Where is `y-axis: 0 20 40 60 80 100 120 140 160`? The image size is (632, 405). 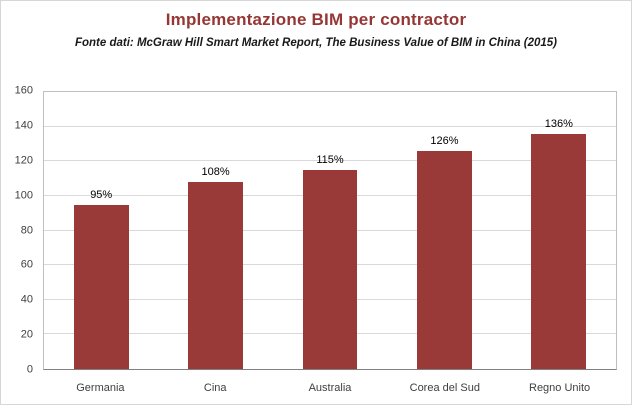 y-axis: 0 20 40 60 80 100 120 140 160 is located at coordinates (20, 230).